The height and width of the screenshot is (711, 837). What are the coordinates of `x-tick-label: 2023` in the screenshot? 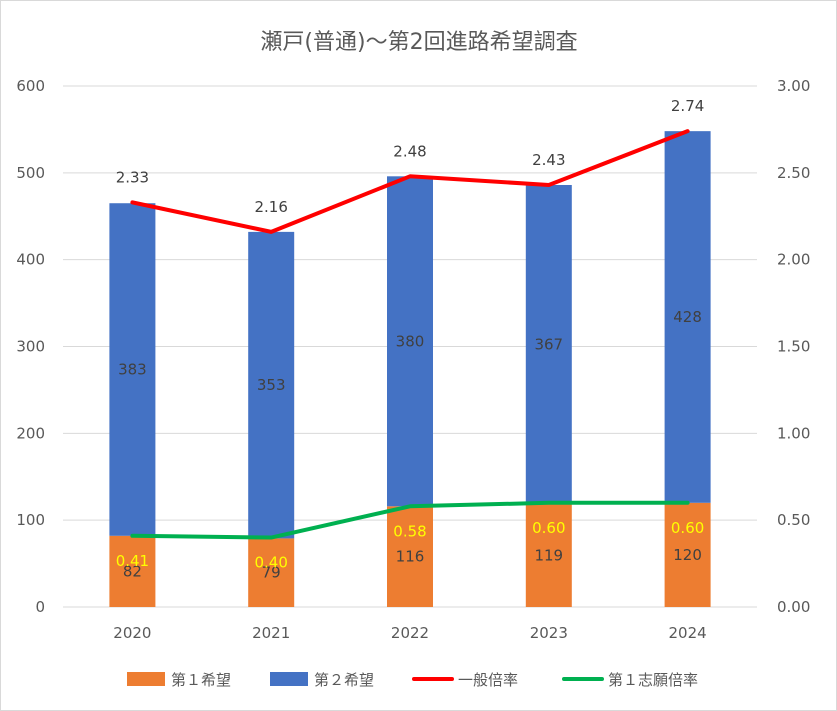 It's located at (549, 633).